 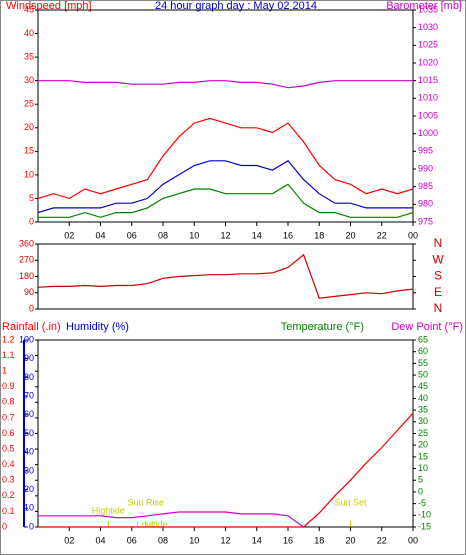 What do you see at coordinates (49, 6) in the screenshot?
I see `windspeed-label: Windspeed [mph]` at bounding box center [49, 6].